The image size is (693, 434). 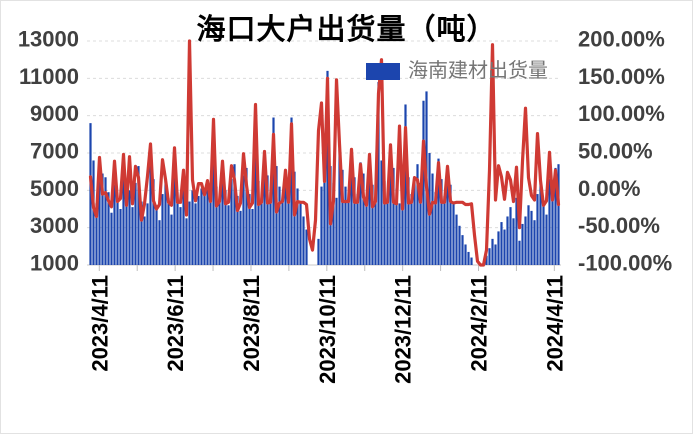 I want to click on legend-series-label: 海南建材出货量, so click(x=478, y=71).